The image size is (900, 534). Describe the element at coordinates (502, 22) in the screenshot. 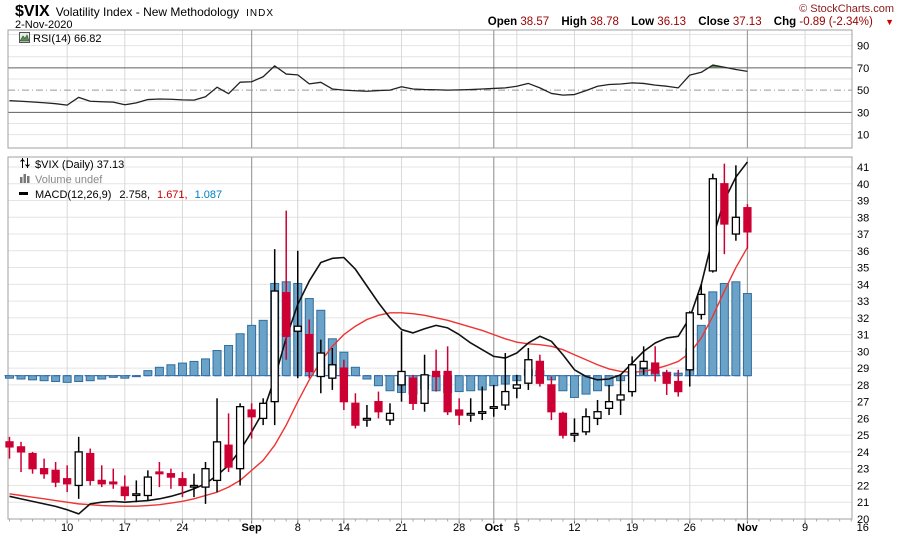

I see `open-label: Open` at that location.